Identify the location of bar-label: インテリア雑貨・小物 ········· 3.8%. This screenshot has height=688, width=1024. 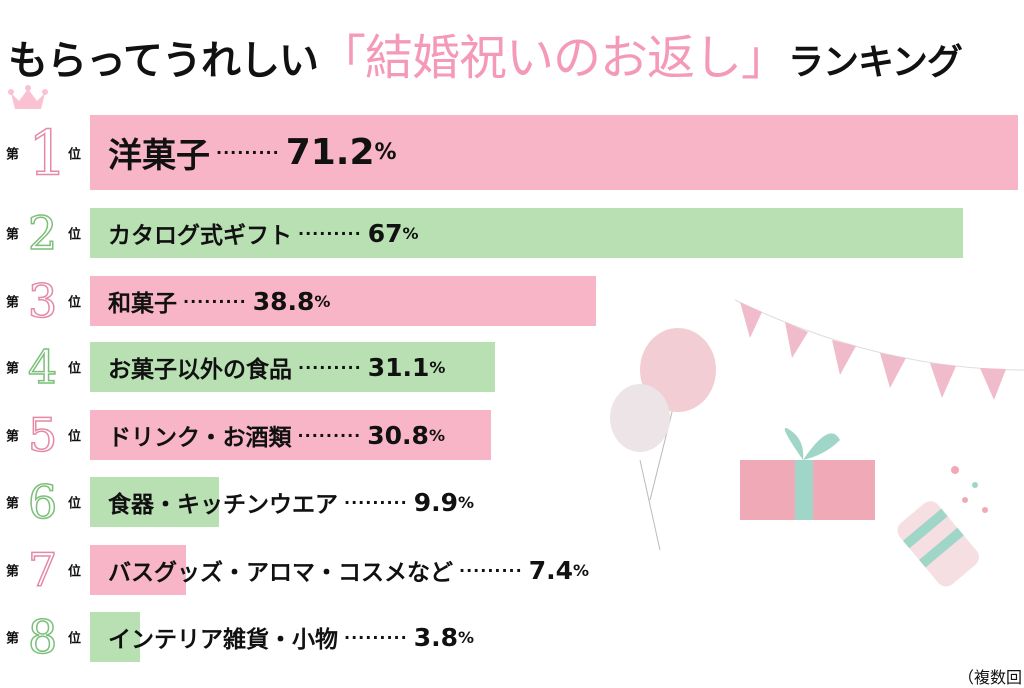
(291, 637).